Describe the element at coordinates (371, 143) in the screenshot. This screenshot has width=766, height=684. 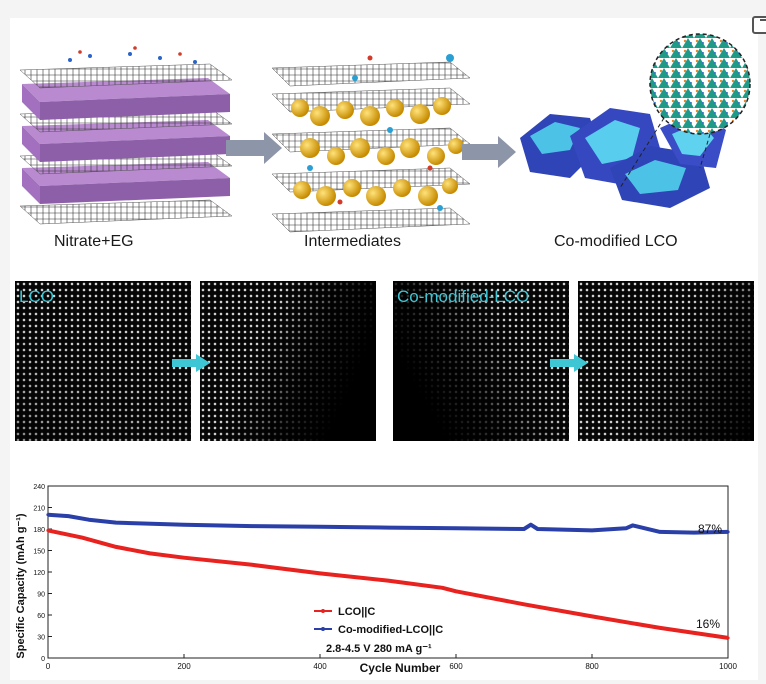
I see `intermediates-stack` at that location.